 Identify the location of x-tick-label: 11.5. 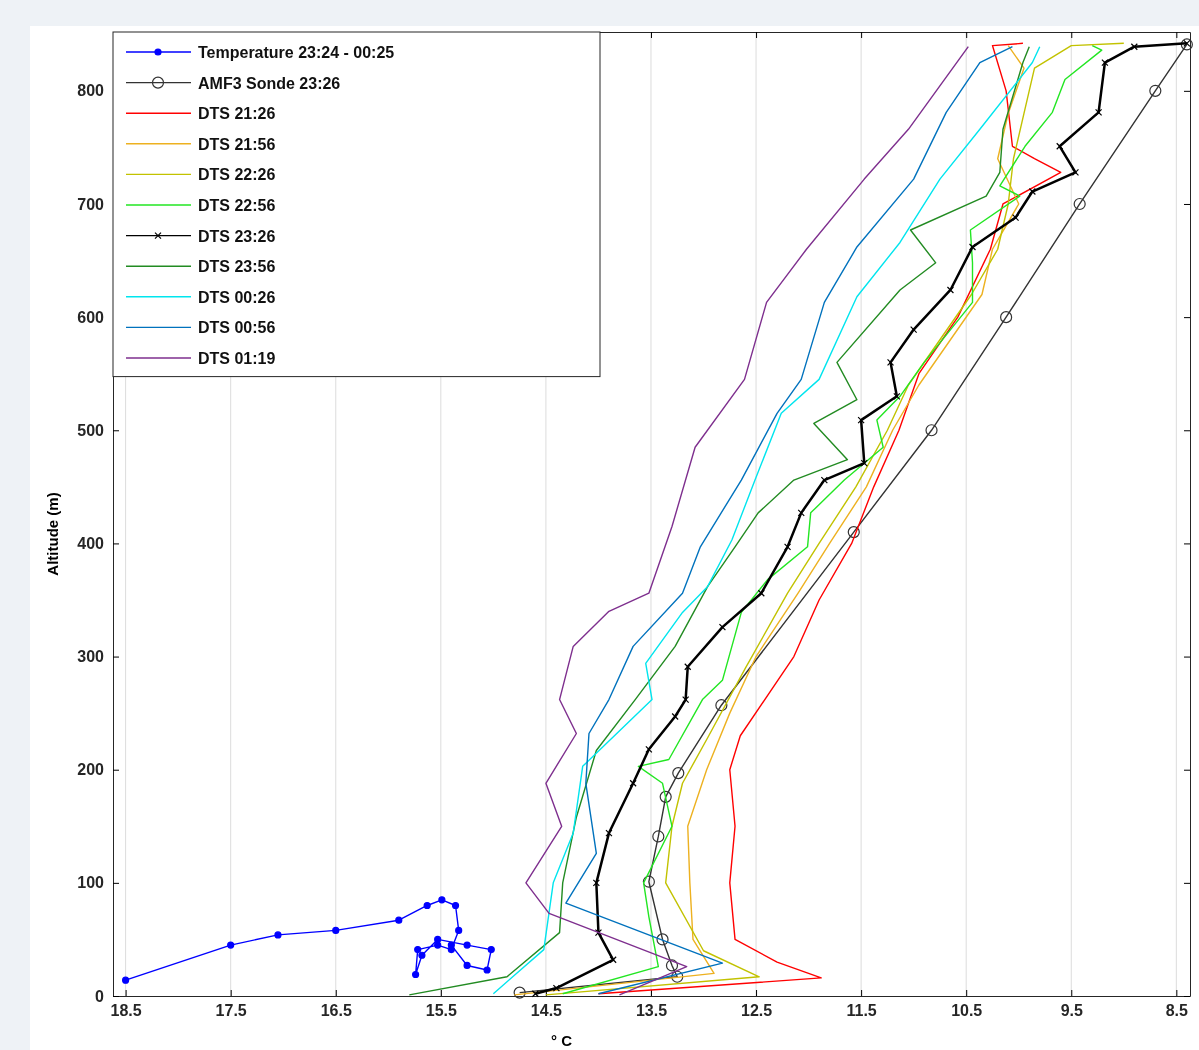
(861, 1011).